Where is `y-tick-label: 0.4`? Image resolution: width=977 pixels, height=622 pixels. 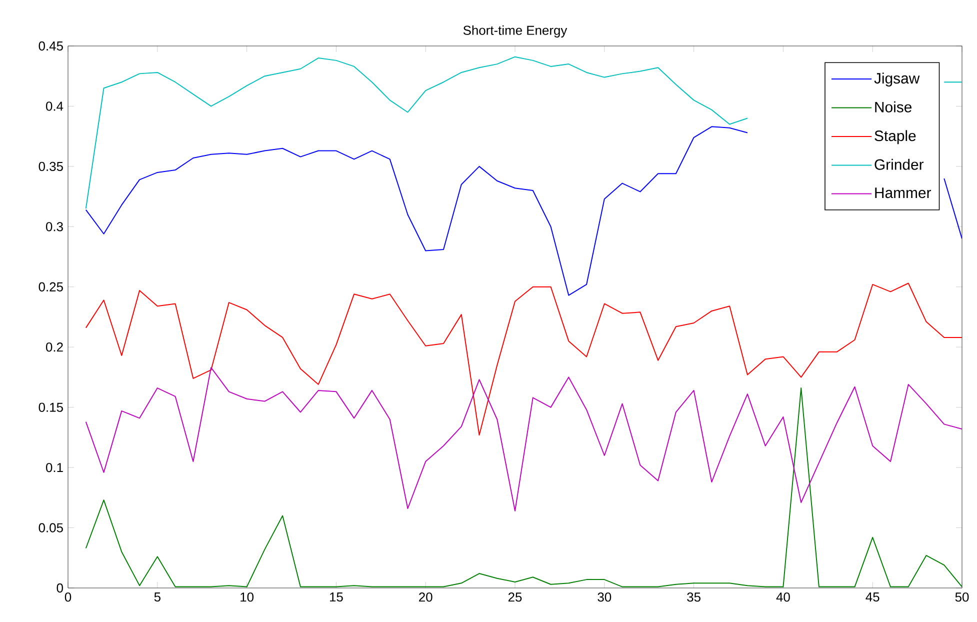
y-tick-label: 0.4 is located at coordinates (55, 106).